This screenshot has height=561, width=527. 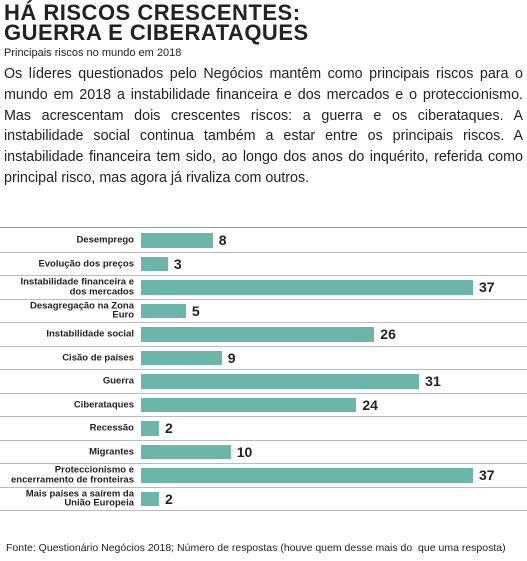 I want to click on value-label: 26, so click(x=388, y=334).